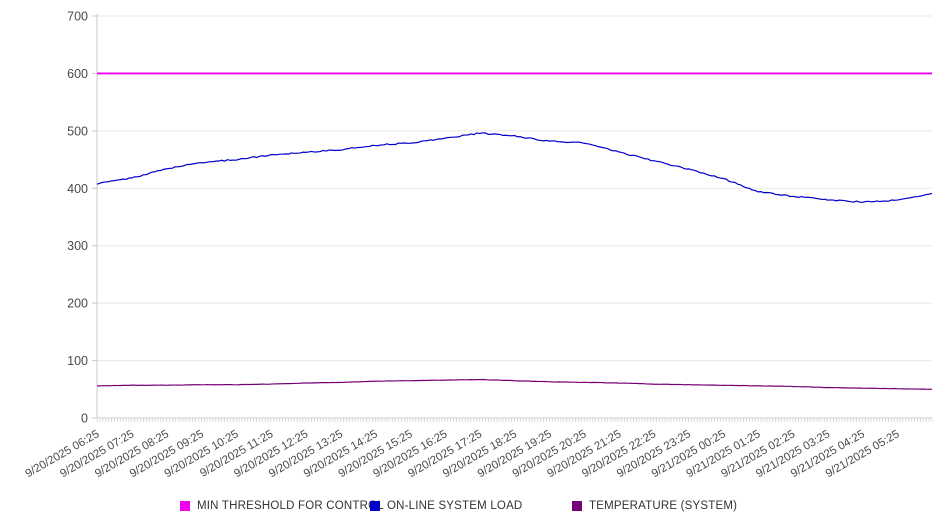 The width and height of the screenshot is (946, 526). I want to click on y-axis-tick-label: 500, so click(77, 131).